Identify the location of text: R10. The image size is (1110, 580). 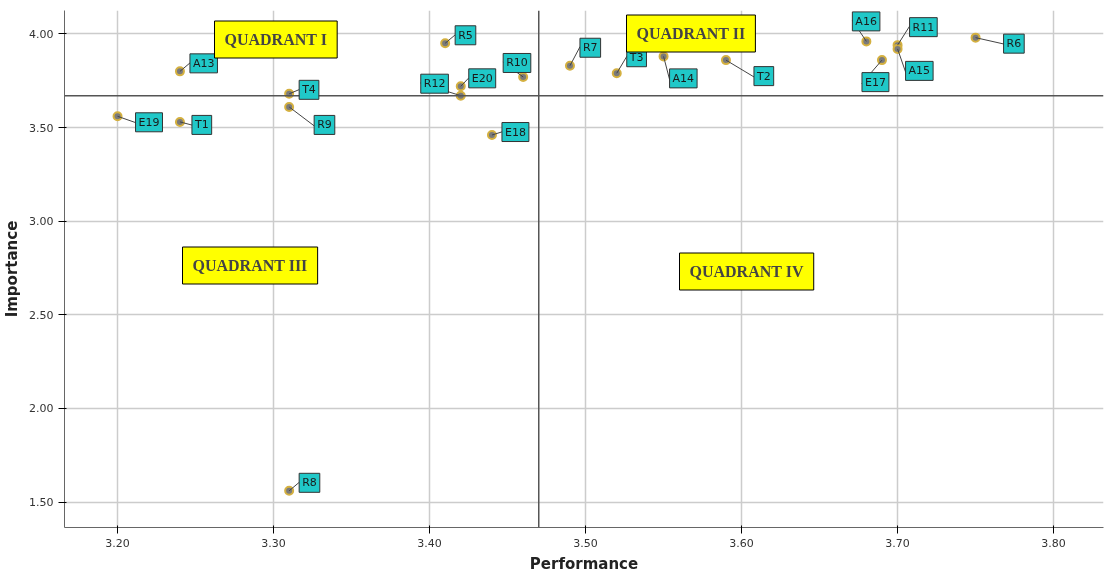
(517, 63).